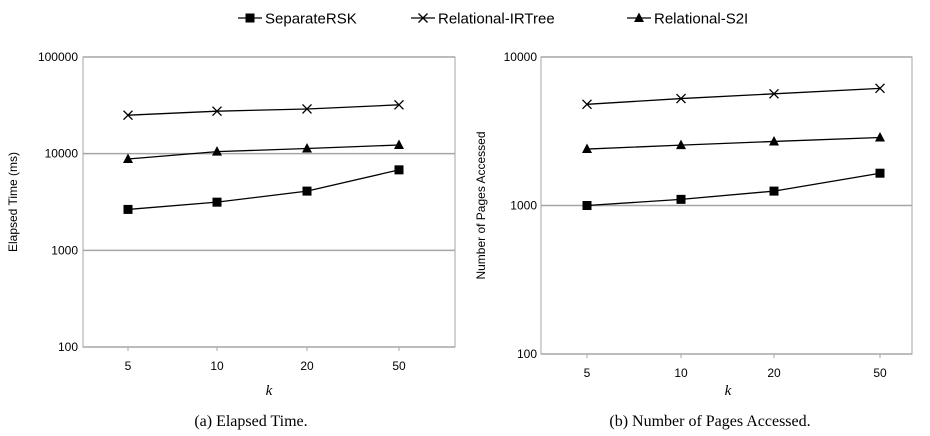 This screenshot has height=436, width=930. What do you see at coordinates (701, 19) in the screenshot?
I see `legend-label-relational-s2i: Relational-S2I` at bounding box center [701, 19].